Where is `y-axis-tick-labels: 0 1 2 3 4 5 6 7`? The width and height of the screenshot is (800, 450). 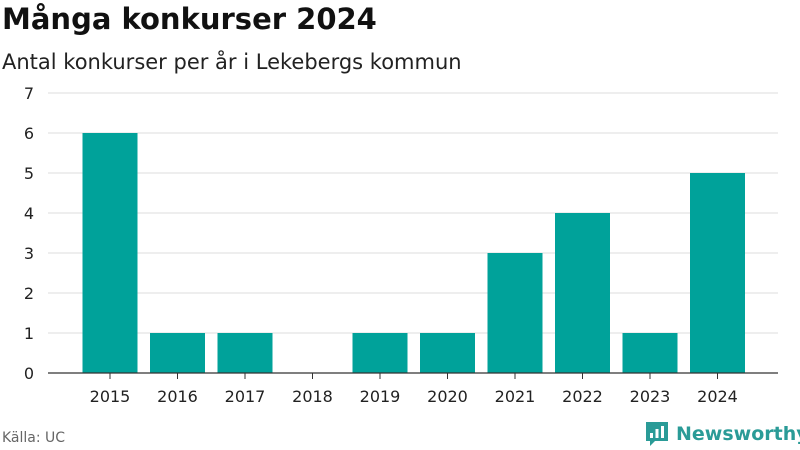 y-axis-tick-labels: 0 1 2 3 4 5 6 7 is located at coordinates (29, 233).